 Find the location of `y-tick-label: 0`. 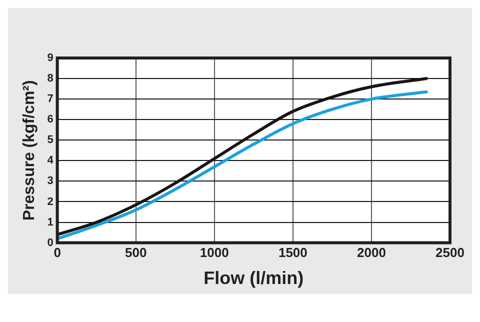

y-tick-label: 0 is located at coordinates (50, 242).